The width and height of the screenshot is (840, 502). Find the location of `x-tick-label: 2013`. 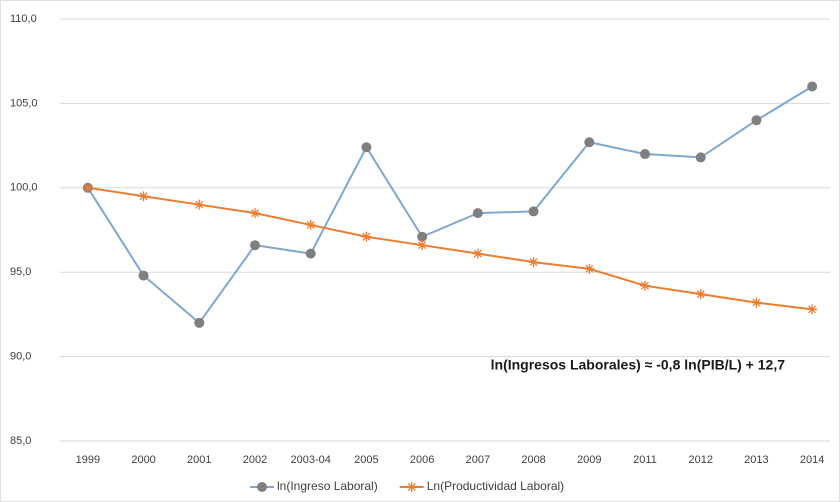

x-tick-label: 2013 is located at coordinates (756, 460).